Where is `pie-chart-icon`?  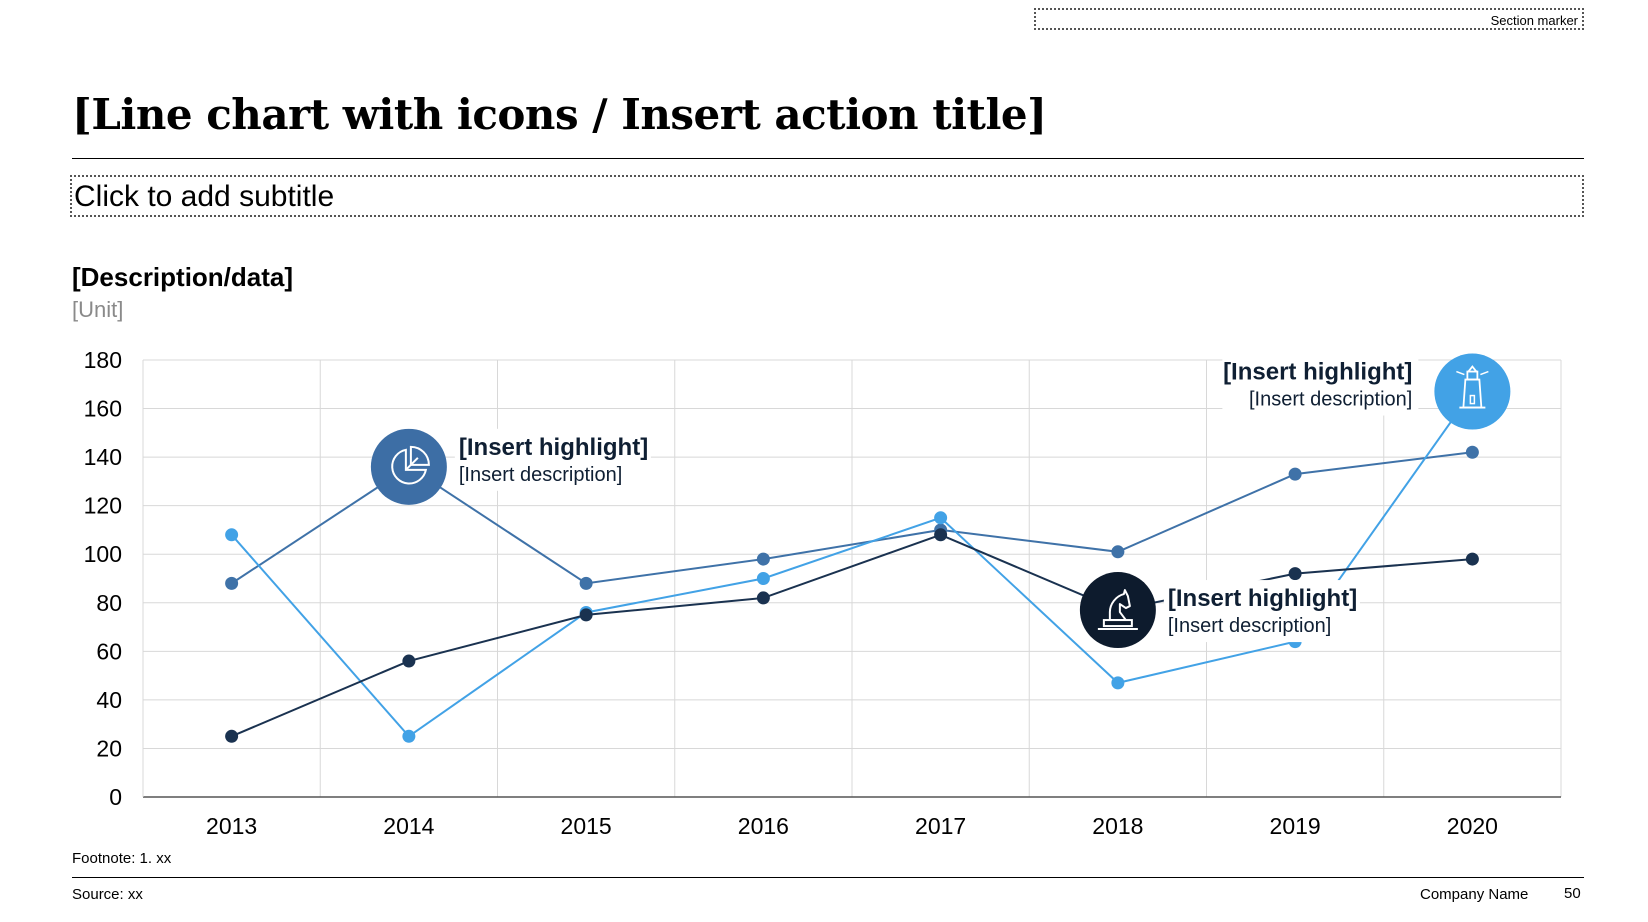
pie-chart-icon is located at coordinates (410, 465).